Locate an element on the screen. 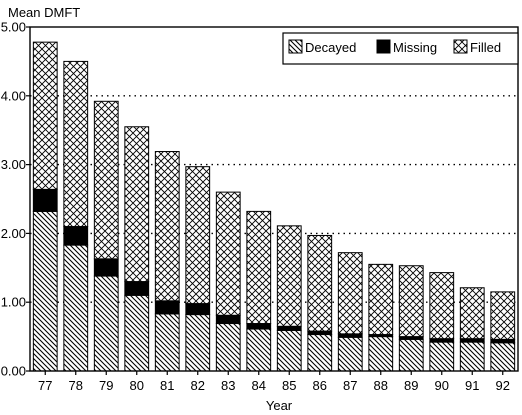  x-tick-label-90: 90 is located at coordinates (442, 385).